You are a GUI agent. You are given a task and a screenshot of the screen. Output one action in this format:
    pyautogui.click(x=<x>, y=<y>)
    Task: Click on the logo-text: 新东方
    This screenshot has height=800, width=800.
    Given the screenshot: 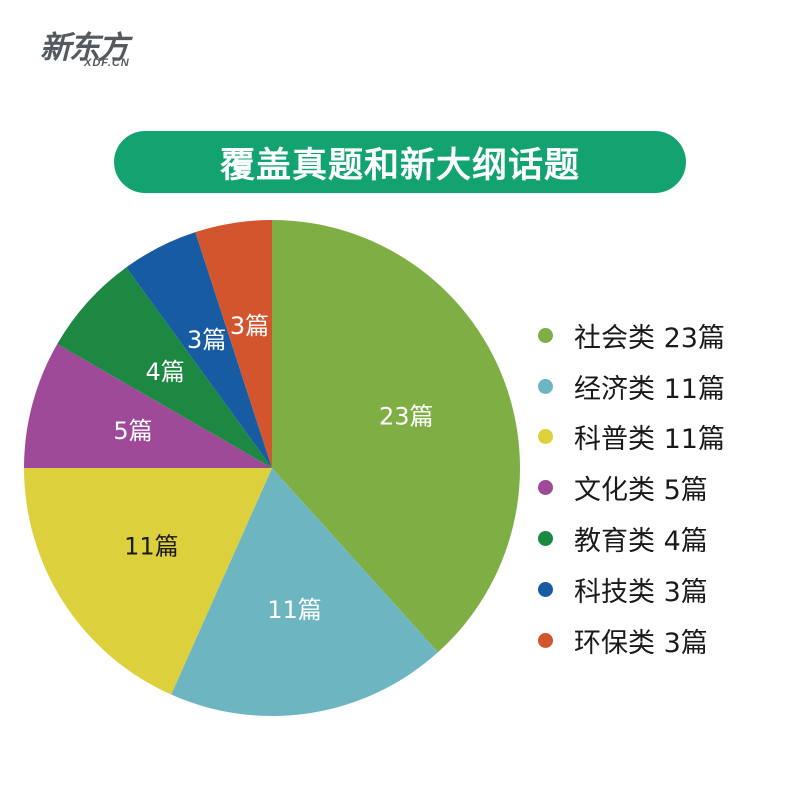 What is the action you would take?
    pyautogui.click(x=84, y=48)
    